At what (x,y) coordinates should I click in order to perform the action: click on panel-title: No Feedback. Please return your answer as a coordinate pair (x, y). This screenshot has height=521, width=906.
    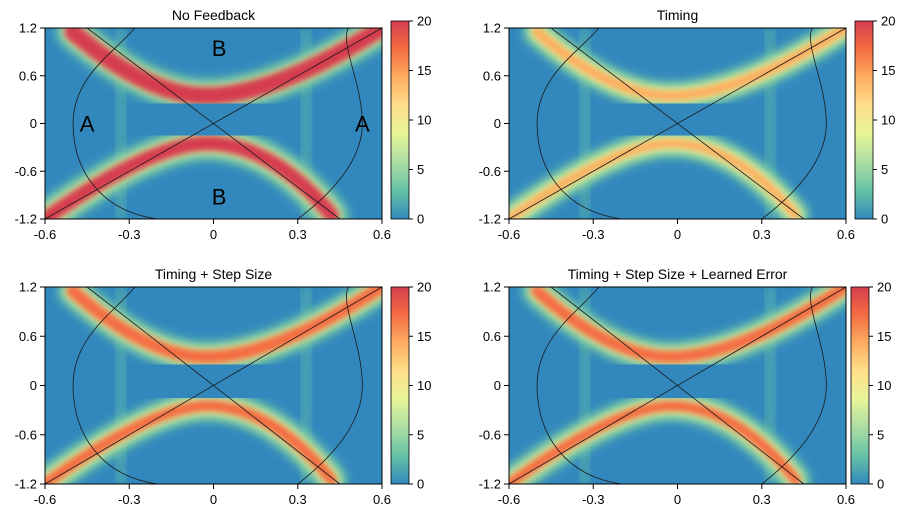
    Looking at the image, I should click on (214, 15).